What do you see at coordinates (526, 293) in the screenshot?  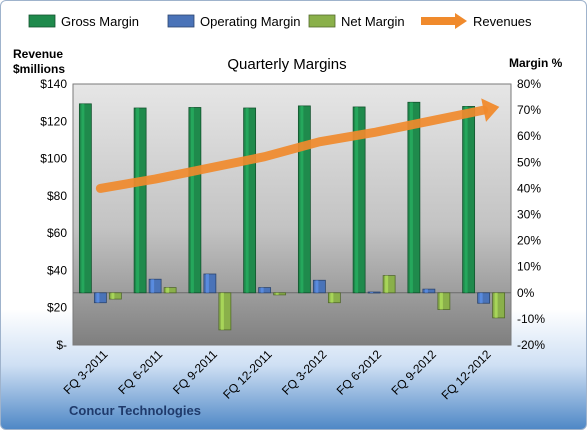 I see `right-tick-label: 0%` at bounding box center [526, 293].